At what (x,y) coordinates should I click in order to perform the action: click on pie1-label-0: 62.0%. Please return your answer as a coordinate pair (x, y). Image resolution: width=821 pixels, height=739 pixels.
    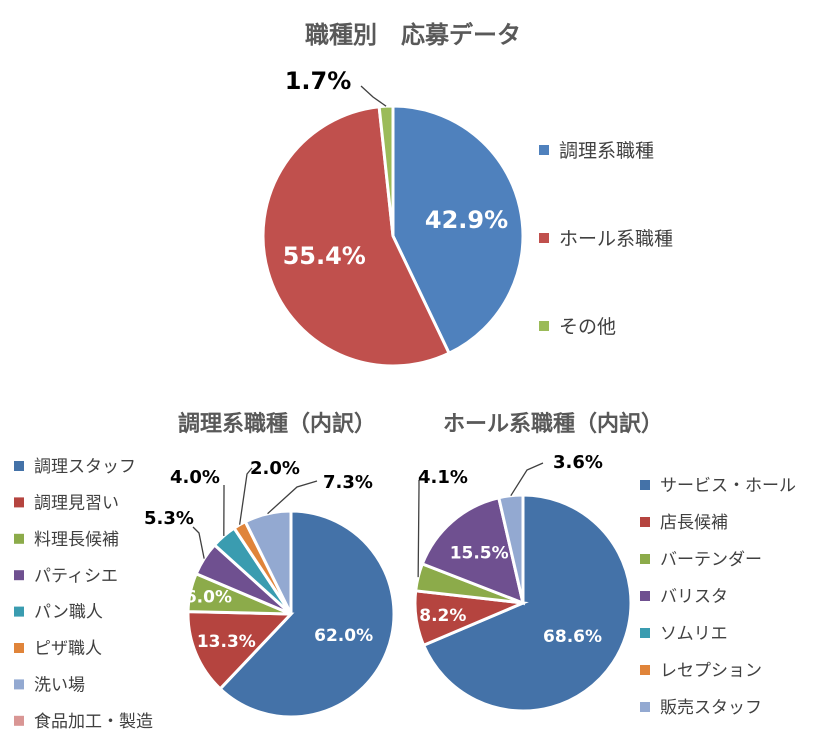
    Looking at the image, I should click on (343, 636).